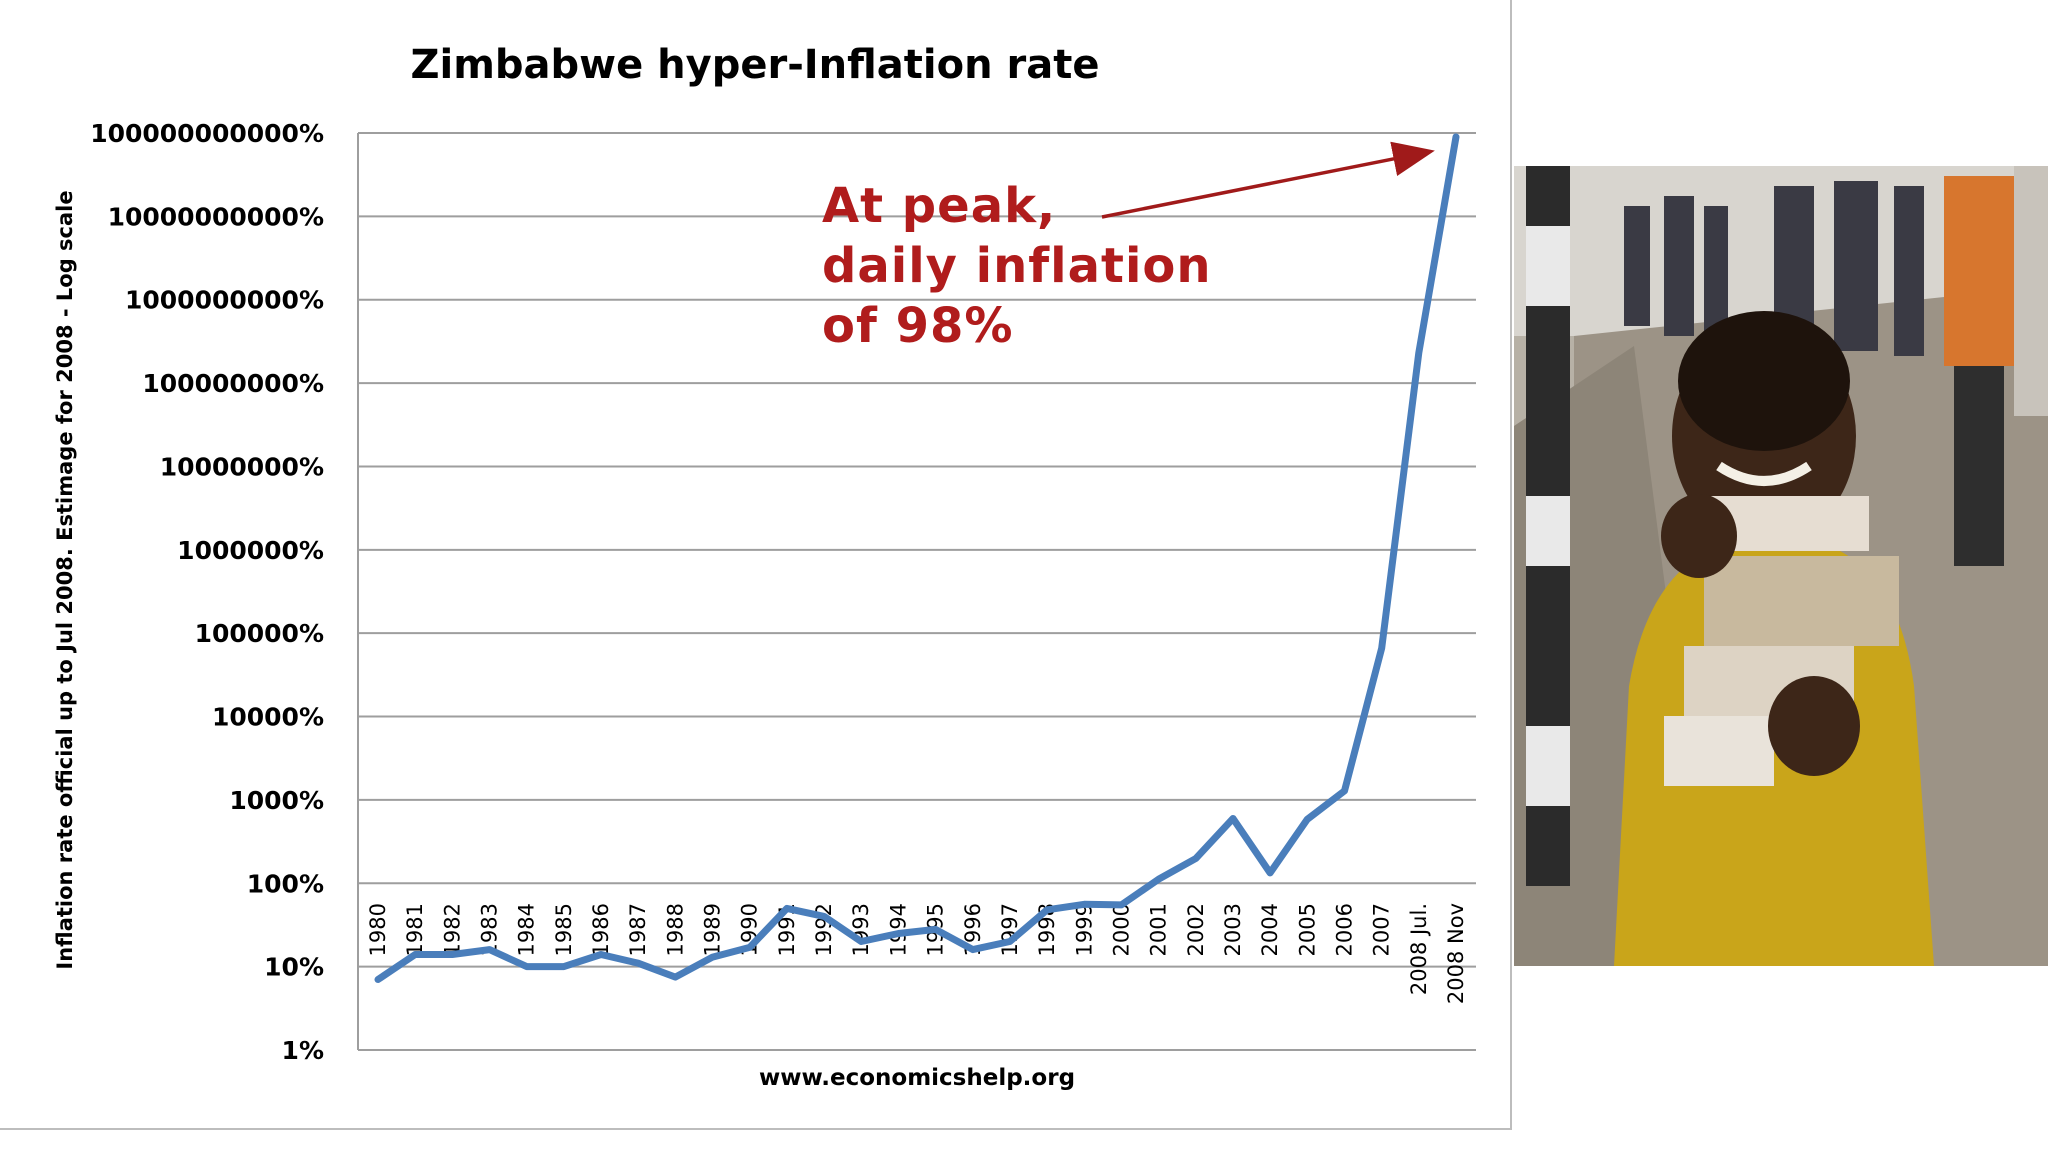  Describe the element at coordinates (601, 929) in the screenshot. I see `x-tick-label: 1986` at that location.